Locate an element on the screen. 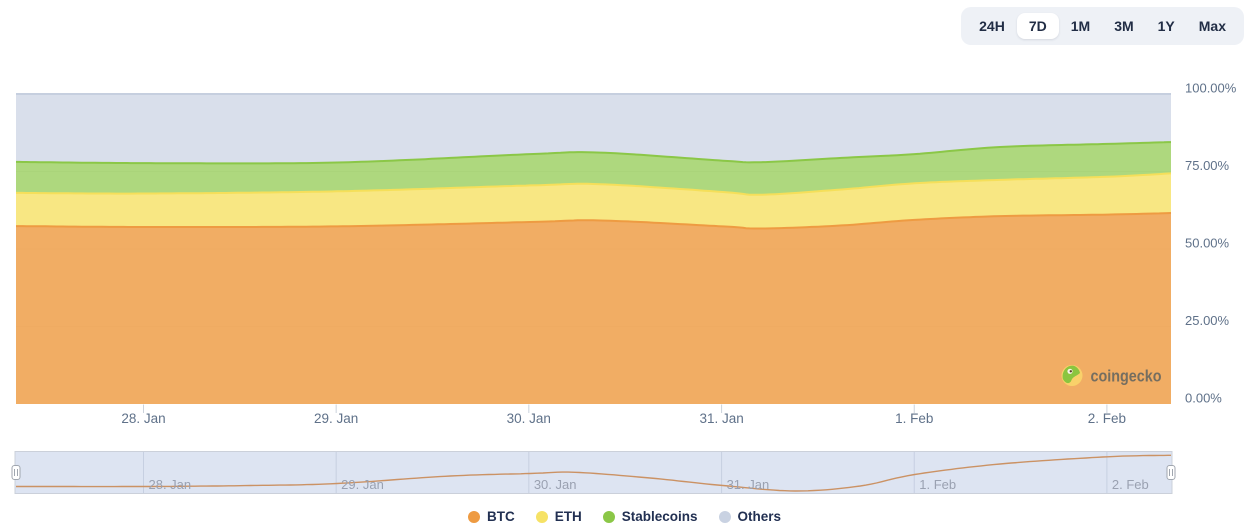  gecko-head is located at coordinates (1071, 374).